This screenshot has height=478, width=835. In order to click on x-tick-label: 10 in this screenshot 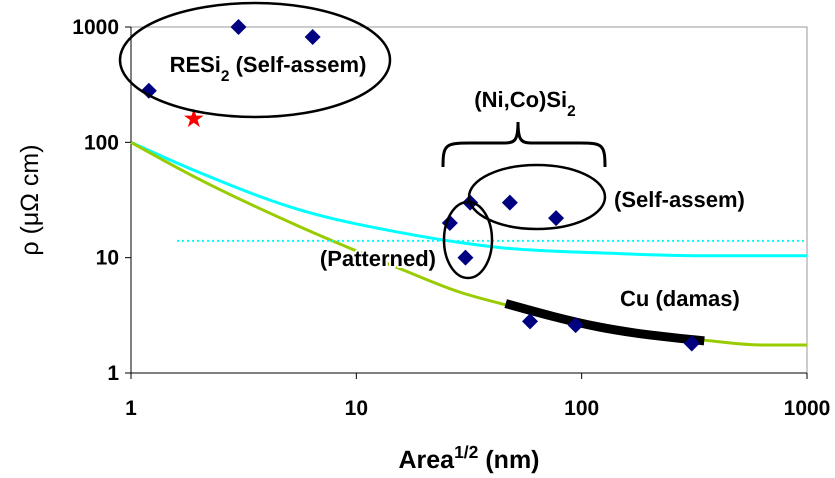, I will do `click(356, 408)`.